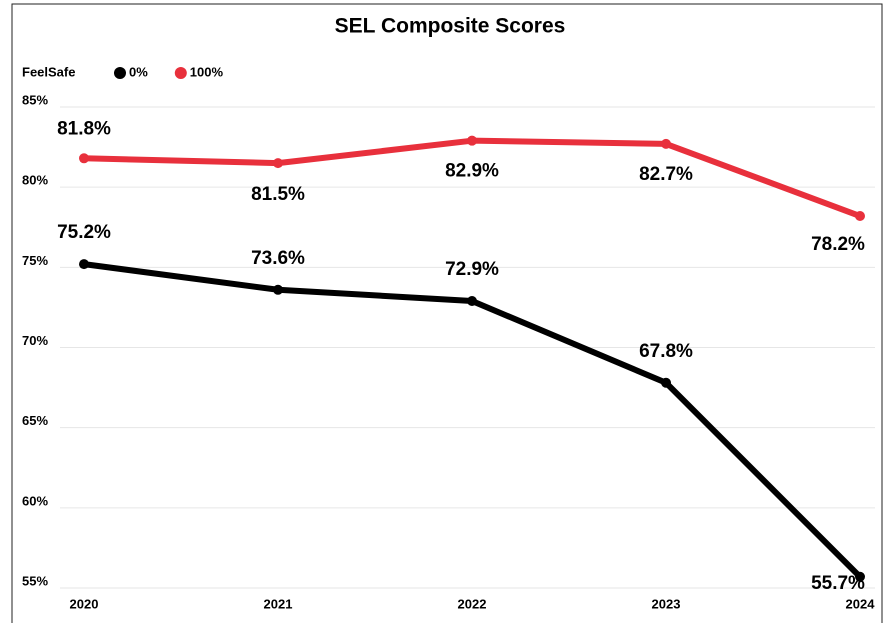 The height and width of the screenshot is (623, 885). What do you see at coordinates (48, 71) in the screenshot?
I see `legend-title: FeelSafe` at bounding box center [48, 71].